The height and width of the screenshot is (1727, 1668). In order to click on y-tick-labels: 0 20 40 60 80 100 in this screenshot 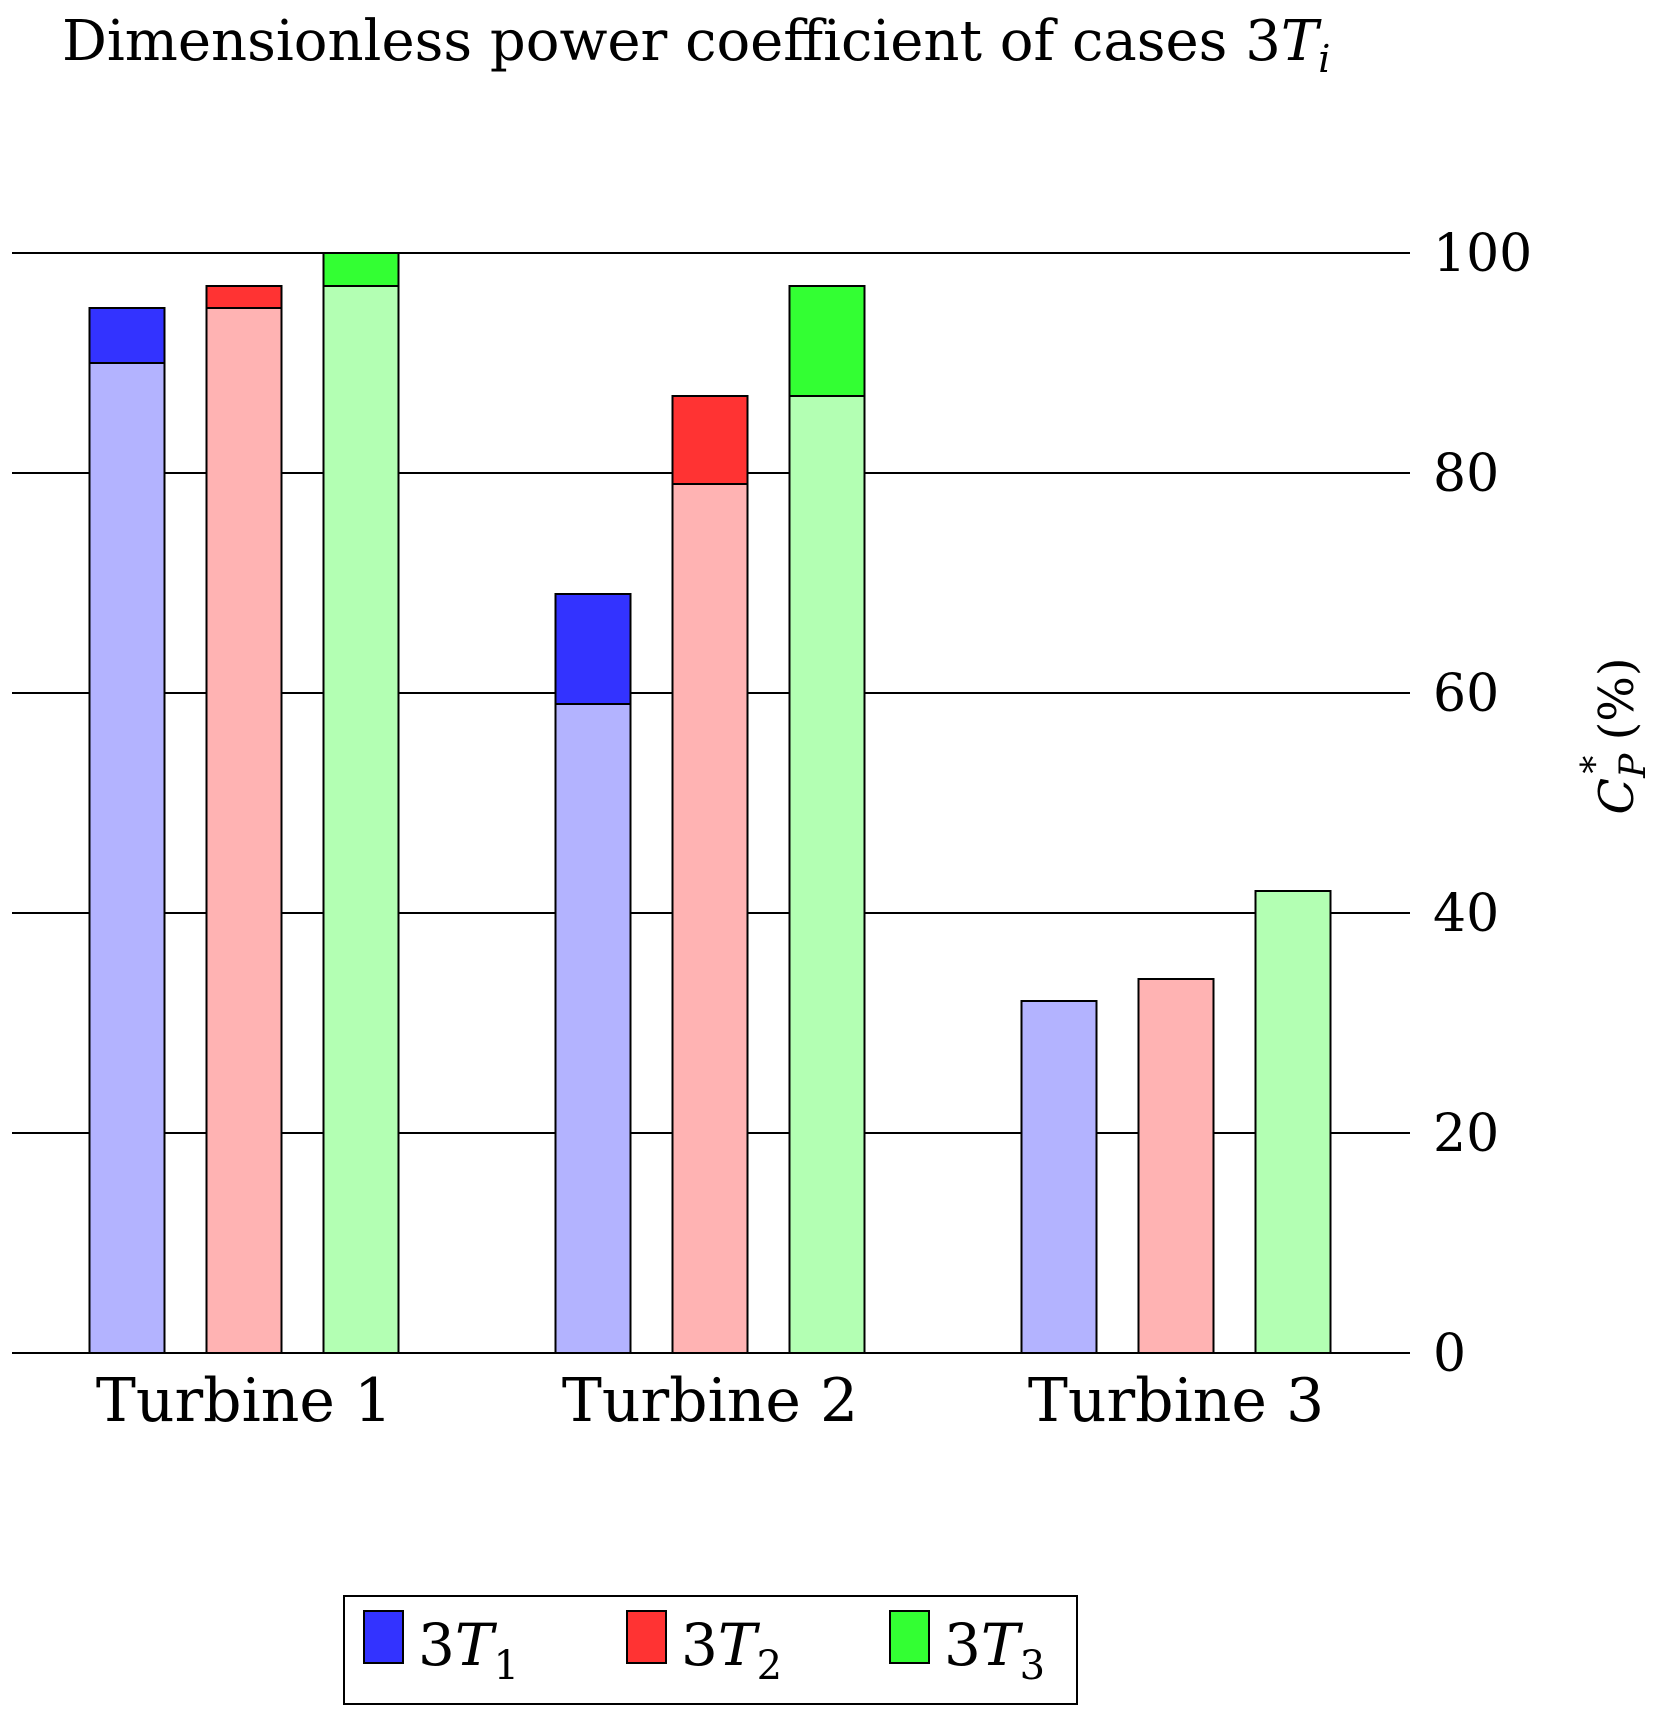, I will do `click(1482, 804)`.